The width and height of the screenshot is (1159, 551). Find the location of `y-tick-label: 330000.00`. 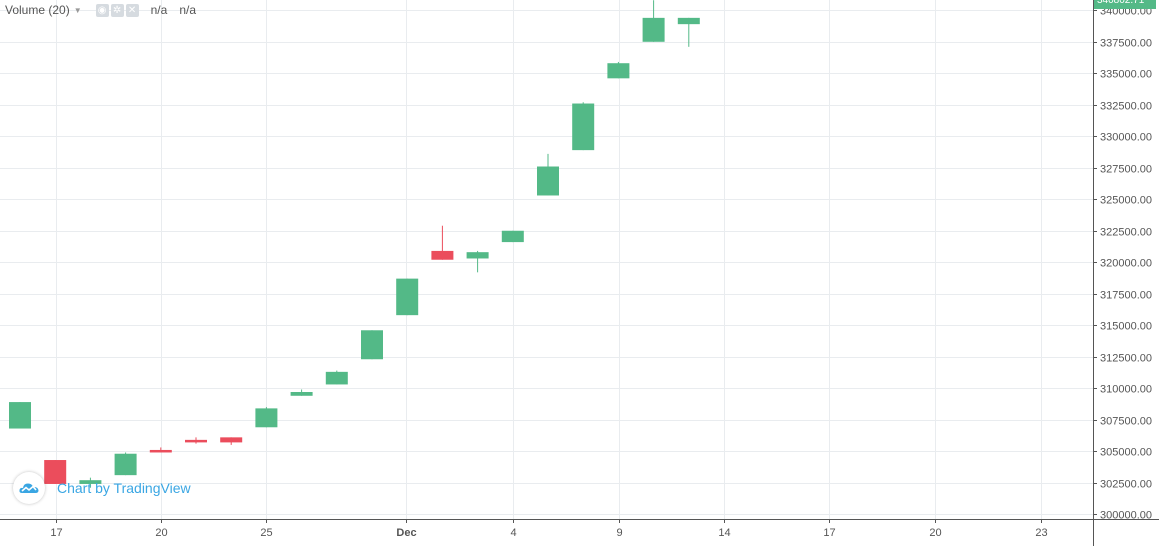

y-tick-label: 330000.00 is located at coordinates (1126, 138).